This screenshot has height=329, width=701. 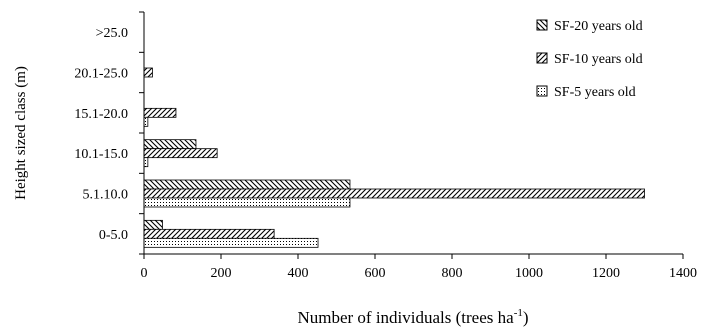 I want to click on legend-swatch-backslash, so click(x=542, y=25).